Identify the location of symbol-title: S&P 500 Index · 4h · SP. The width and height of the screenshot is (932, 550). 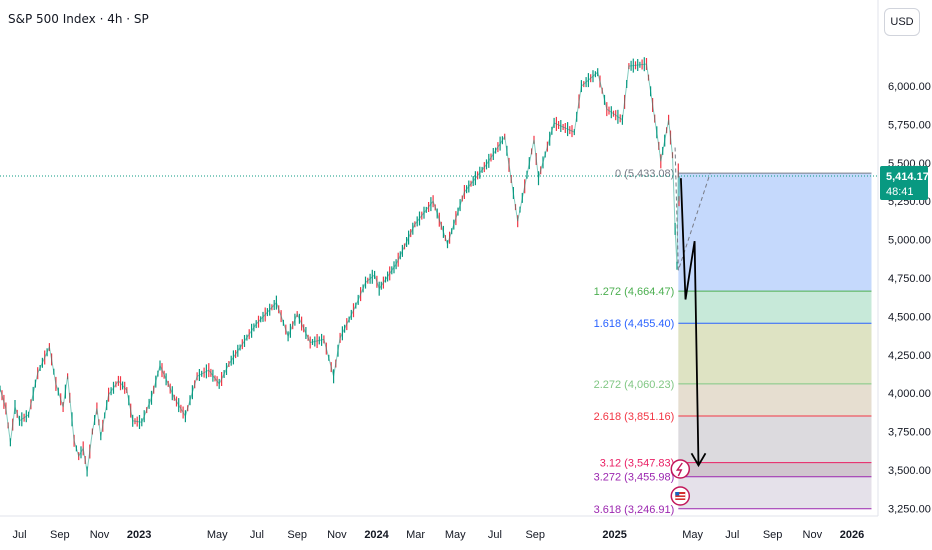
(78, 19).